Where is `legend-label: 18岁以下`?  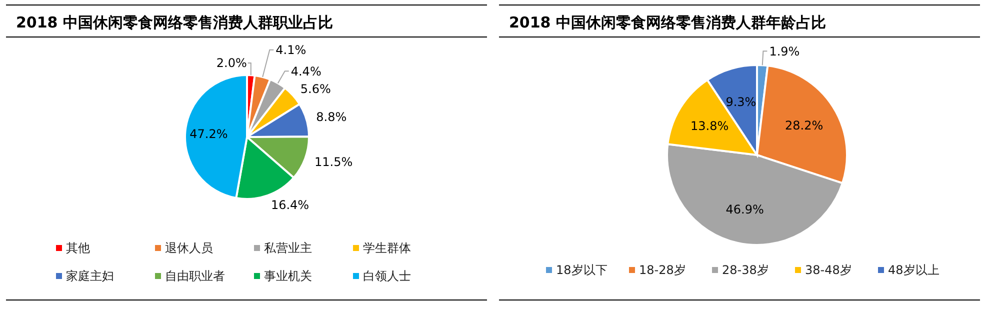
legend-label: 18岁以下 is located at coordinates (582, 270).